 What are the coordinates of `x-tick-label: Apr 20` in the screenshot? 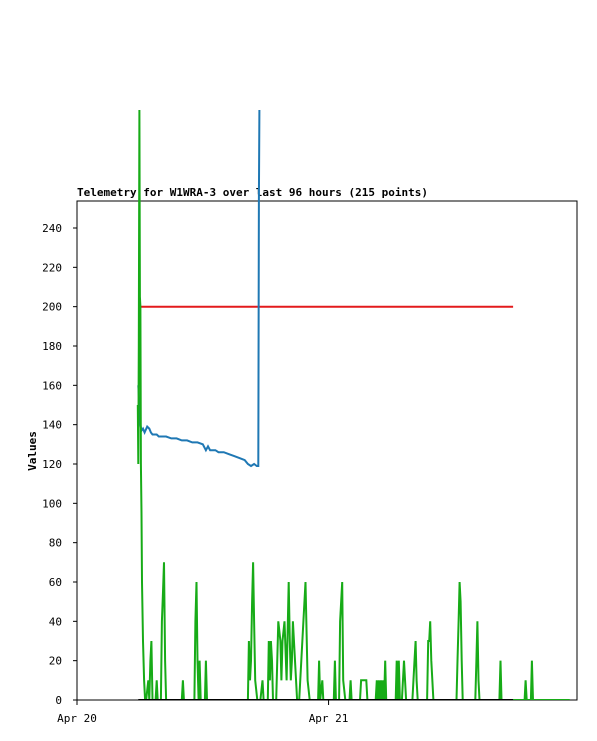 It's located at (77, 718).